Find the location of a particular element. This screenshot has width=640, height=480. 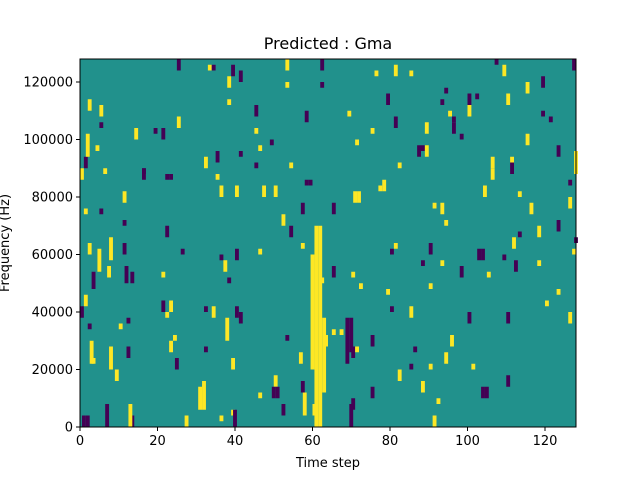

x-tick-label: 60 is located at coordinates (312, 441).